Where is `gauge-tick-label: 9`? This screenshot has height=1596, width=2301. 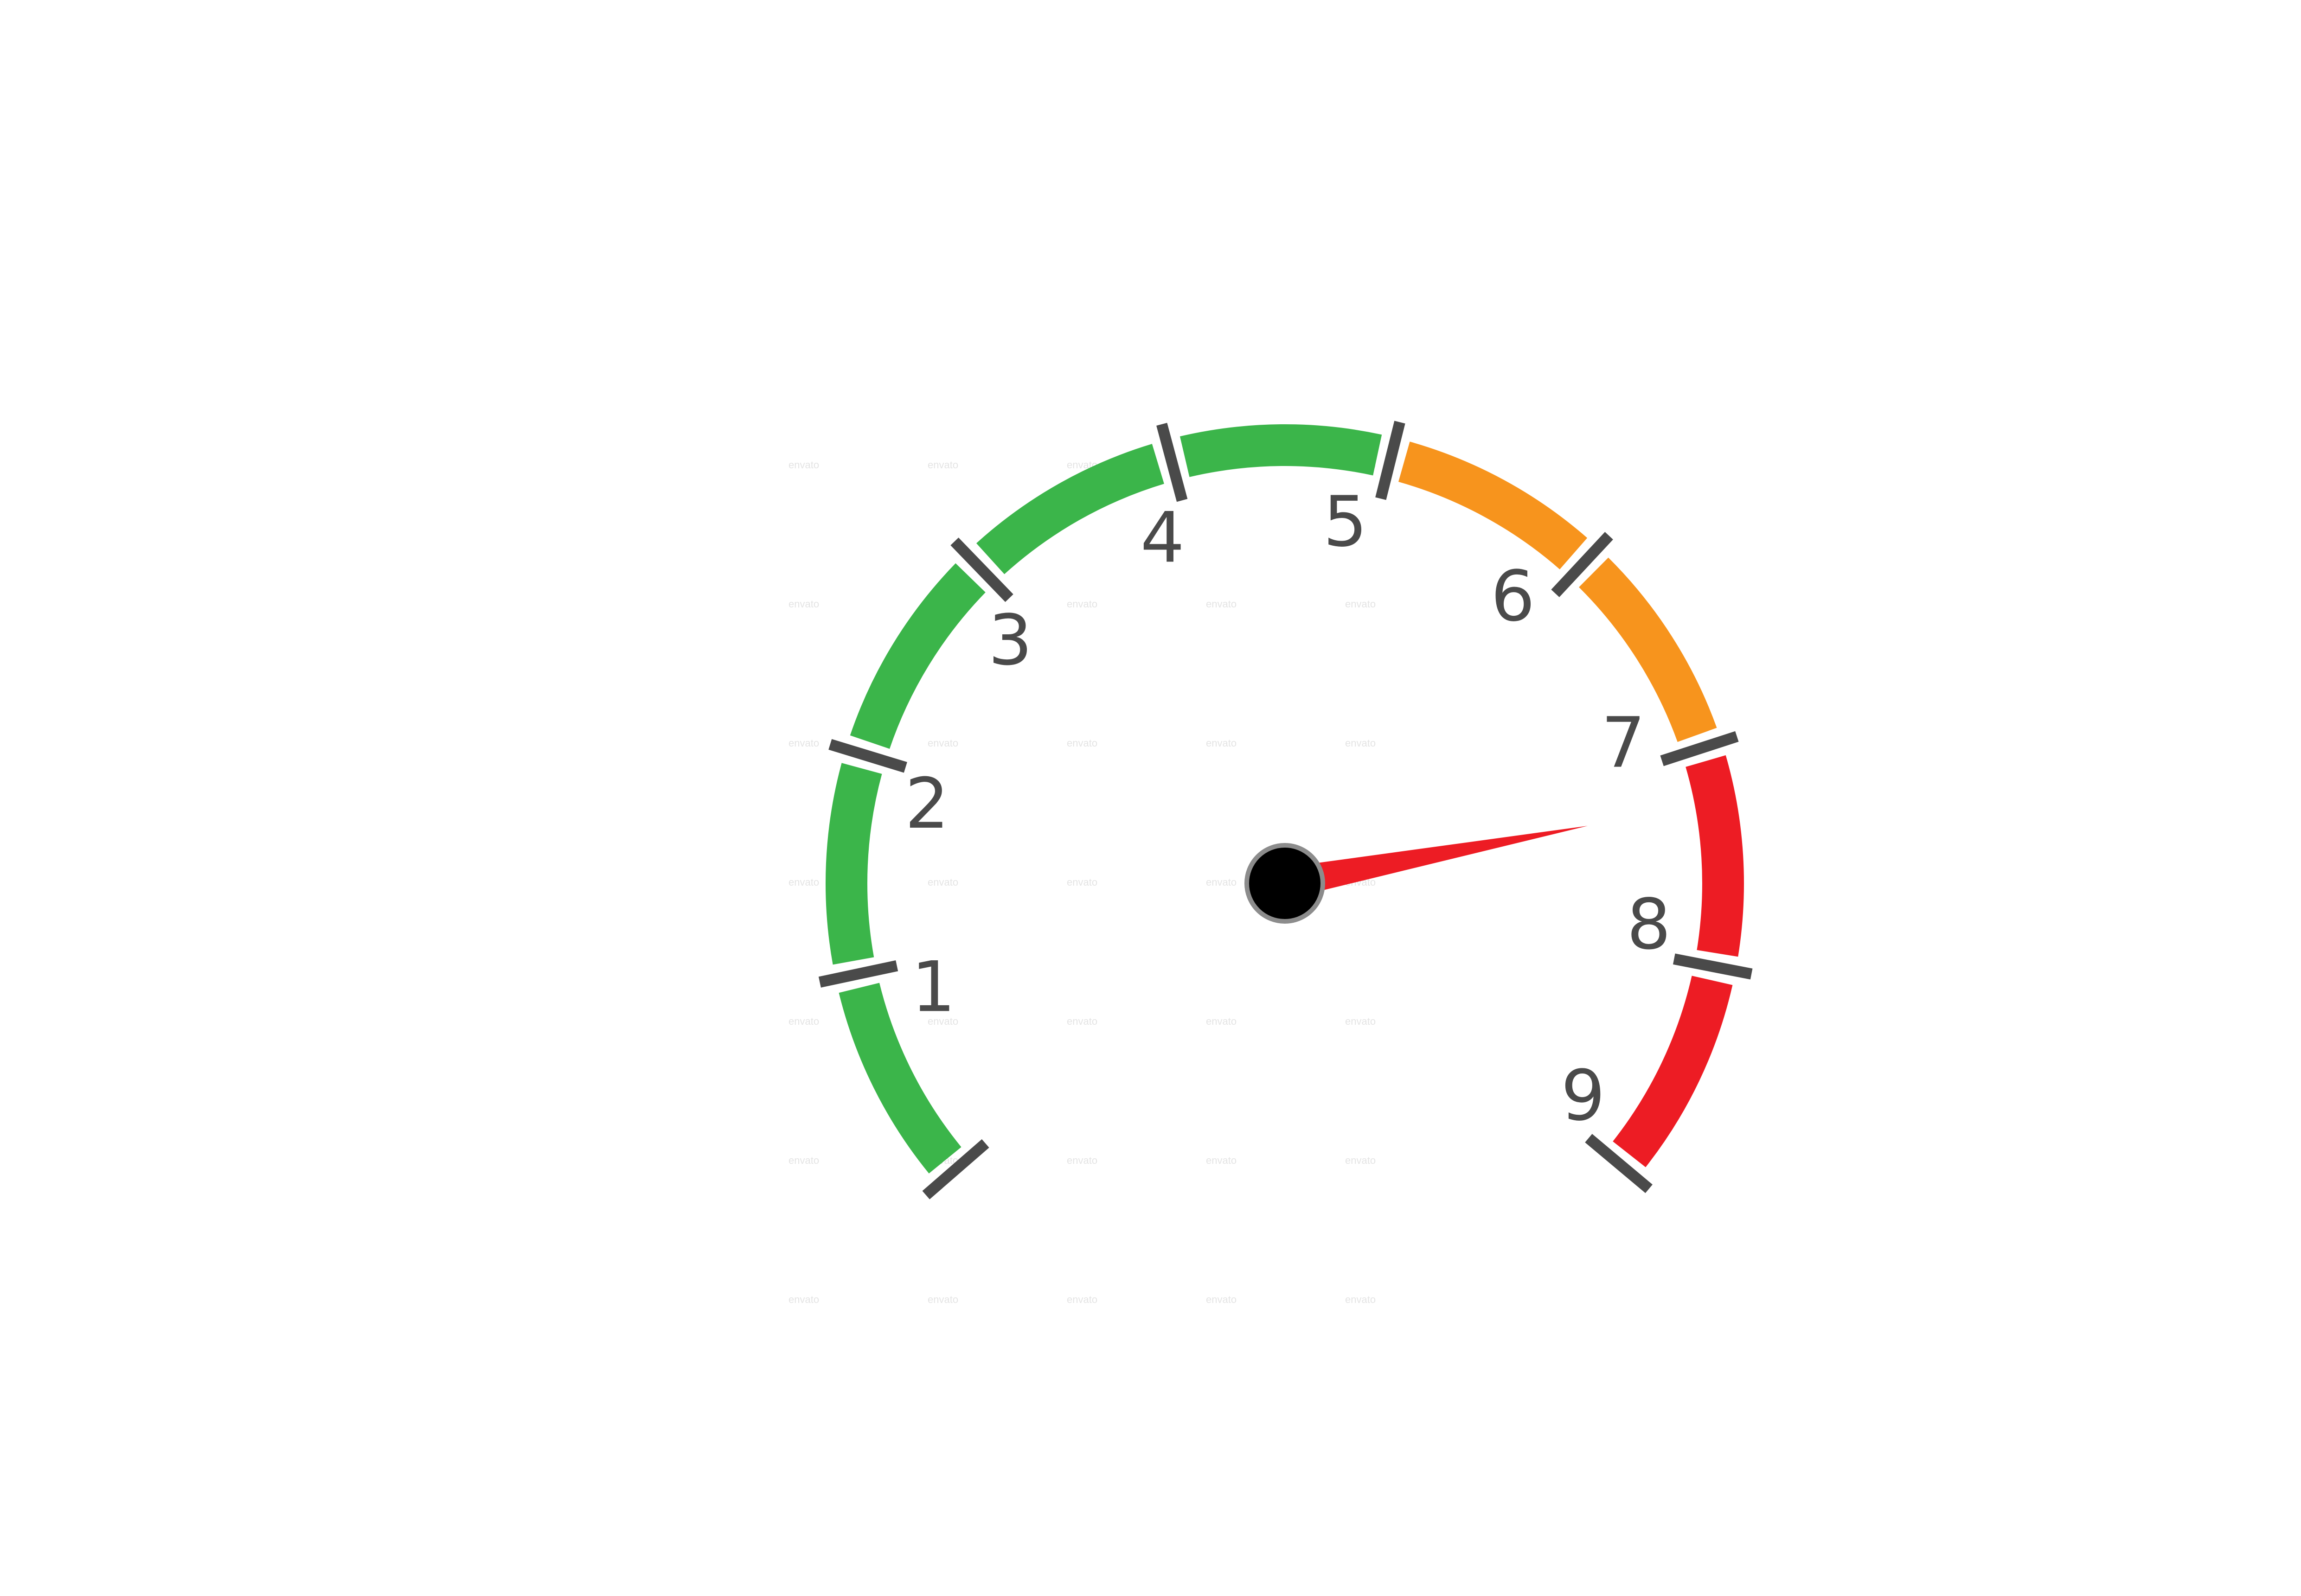
gauge-tick-label: 9 is located at coordinates (1583, 1096).